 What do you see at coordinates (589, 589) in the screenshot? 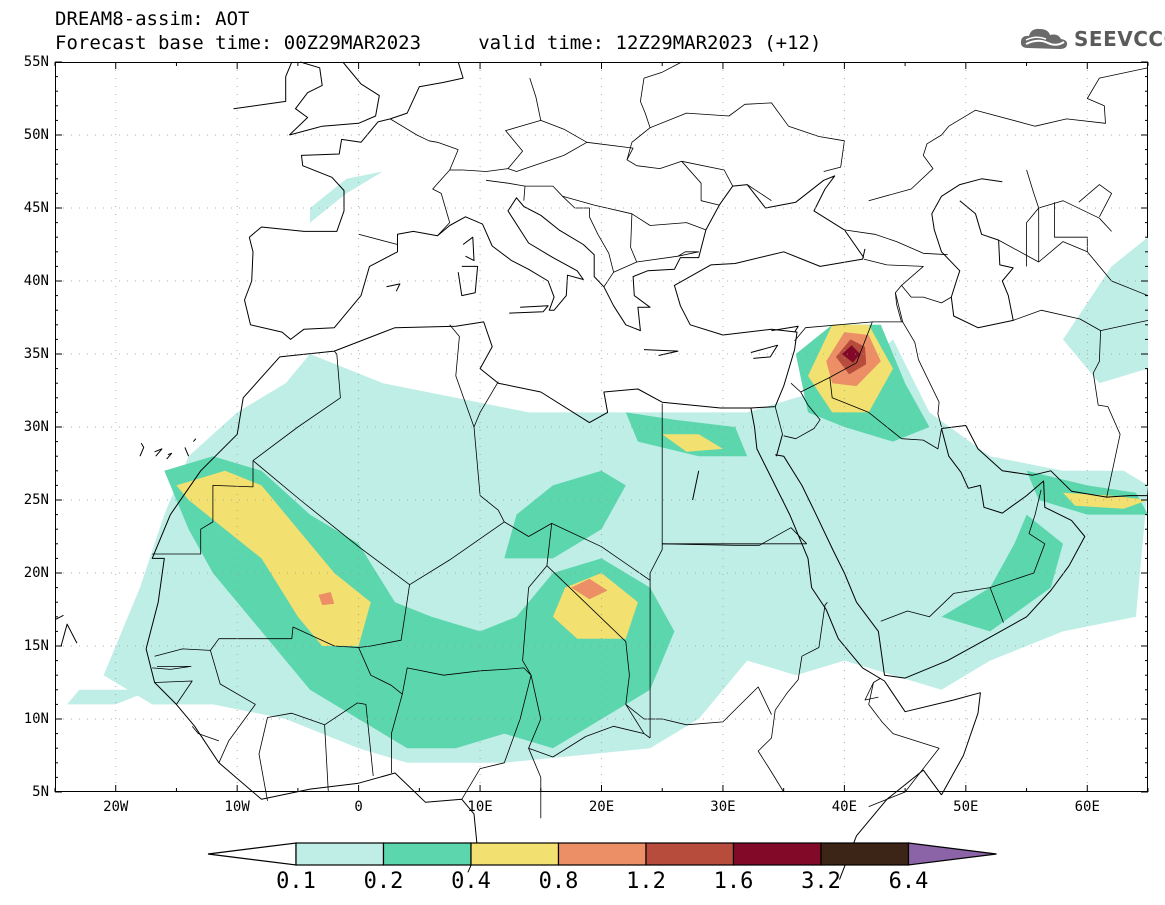
I see `aot-level-0.8-chad` at bounding box center [589, 589].